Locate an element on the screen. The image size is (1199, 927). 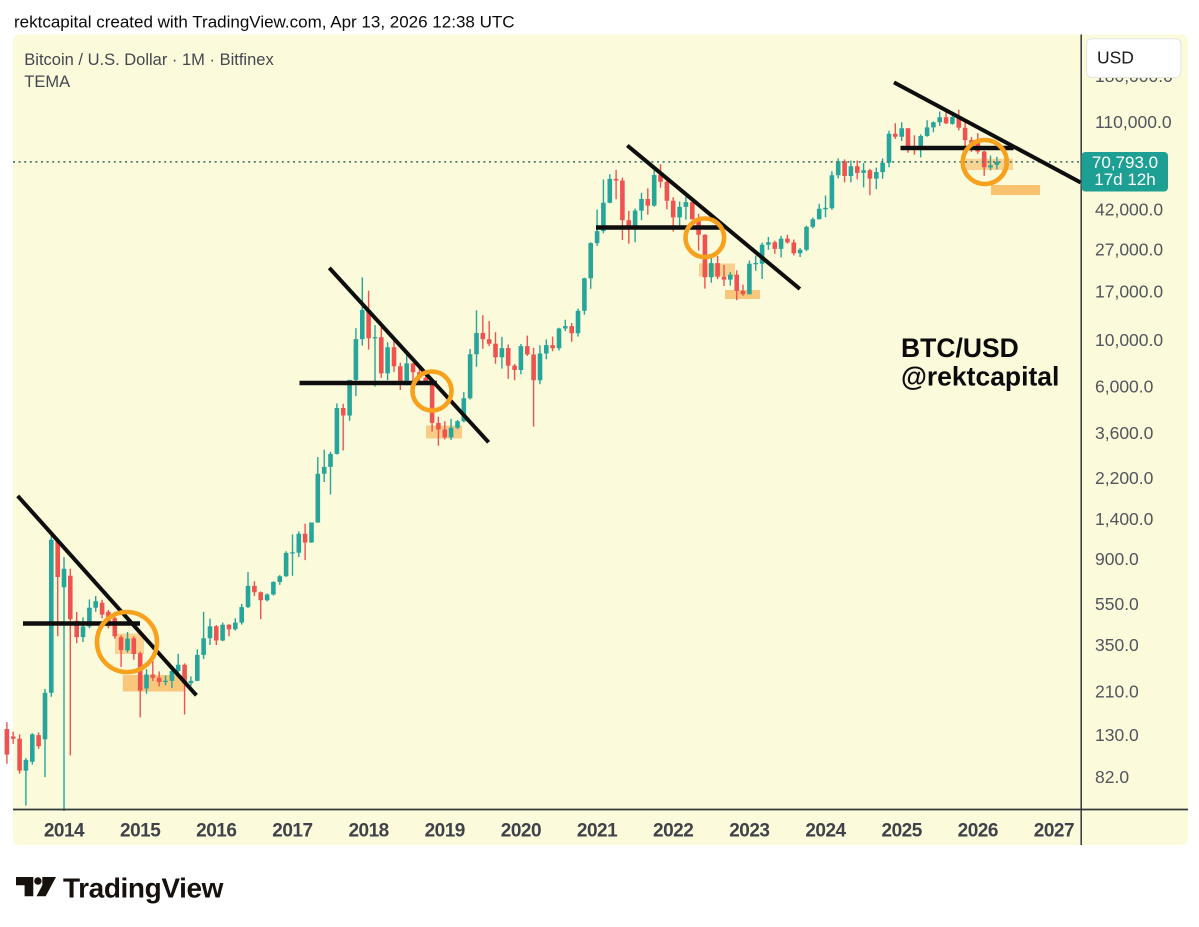
svg-text: 27,000.0 is located at coordinates (1129, 250).